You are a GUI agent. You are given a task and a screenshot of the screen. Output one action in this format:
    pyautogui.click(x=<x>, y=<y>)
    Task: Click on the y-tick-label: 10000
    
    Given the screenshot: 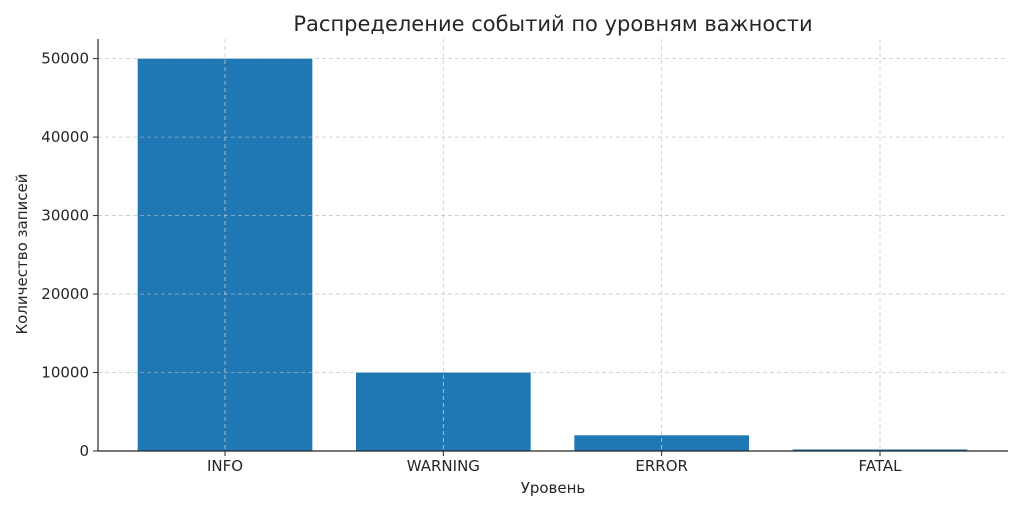 What is the action you would take?
    pyautogui.click(x=65, y=373)
    